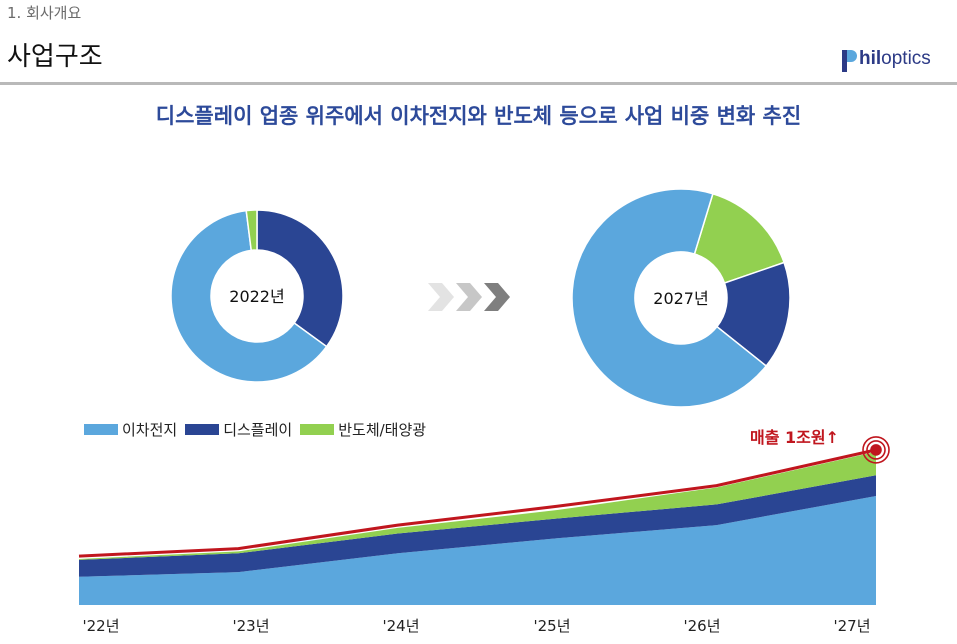  What do you see at coordinates (382, 430) in the screenshot?
I see `legend-label-semi: 반도체/태양광` at bounding box center [382, 430].